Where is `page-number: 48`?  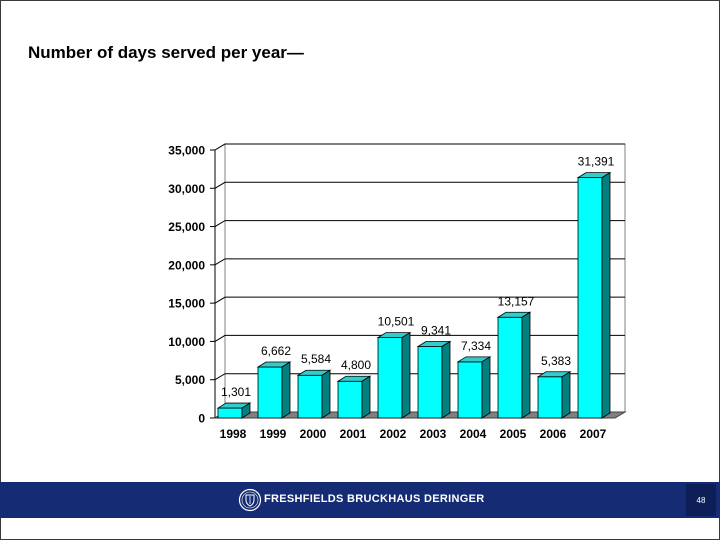
page-number: 48 is located at coordinates (701, 500).